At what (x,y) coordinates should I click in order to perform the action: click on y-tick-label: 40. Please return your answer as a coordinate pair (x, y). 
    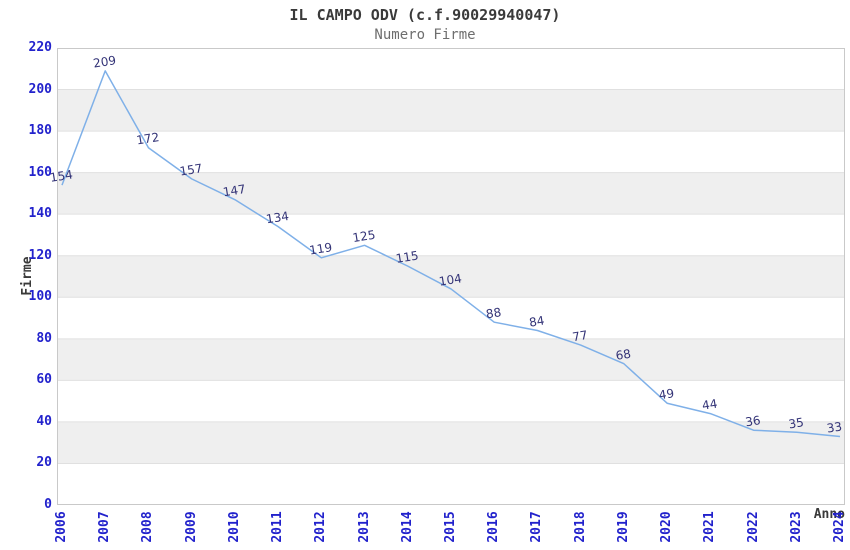
    Looking at the image, I should click on (44, 421).